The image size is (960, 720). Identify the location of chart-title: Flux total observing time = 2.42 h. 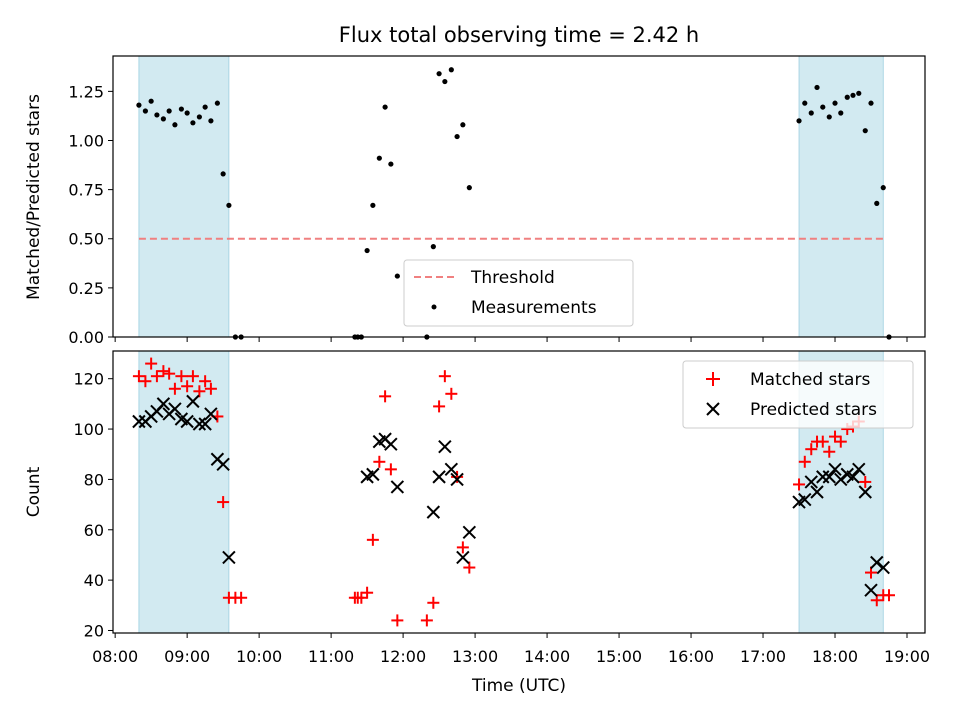
(519, 35).